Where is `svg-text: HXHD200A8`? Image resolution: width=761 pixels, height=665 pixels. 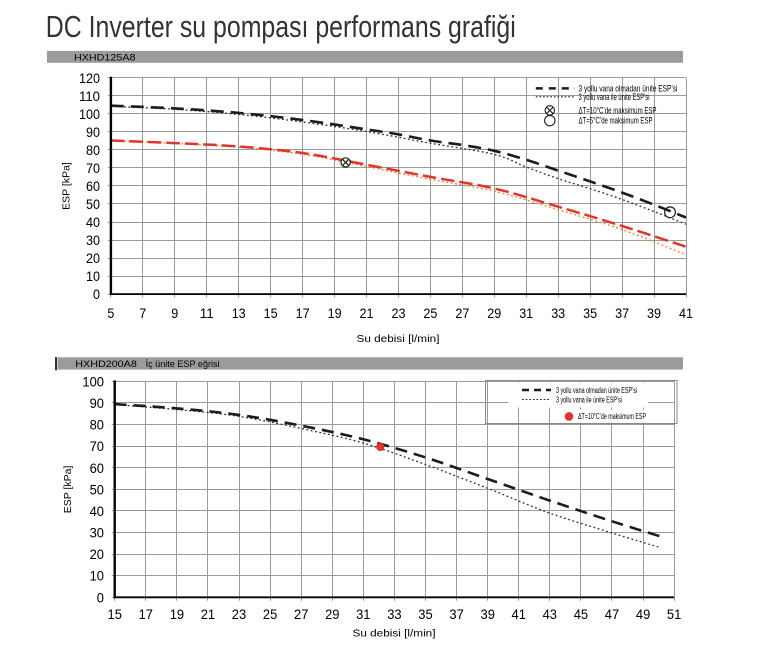 svg-text: HXHD200A8 is located at coordinates (106, 364).